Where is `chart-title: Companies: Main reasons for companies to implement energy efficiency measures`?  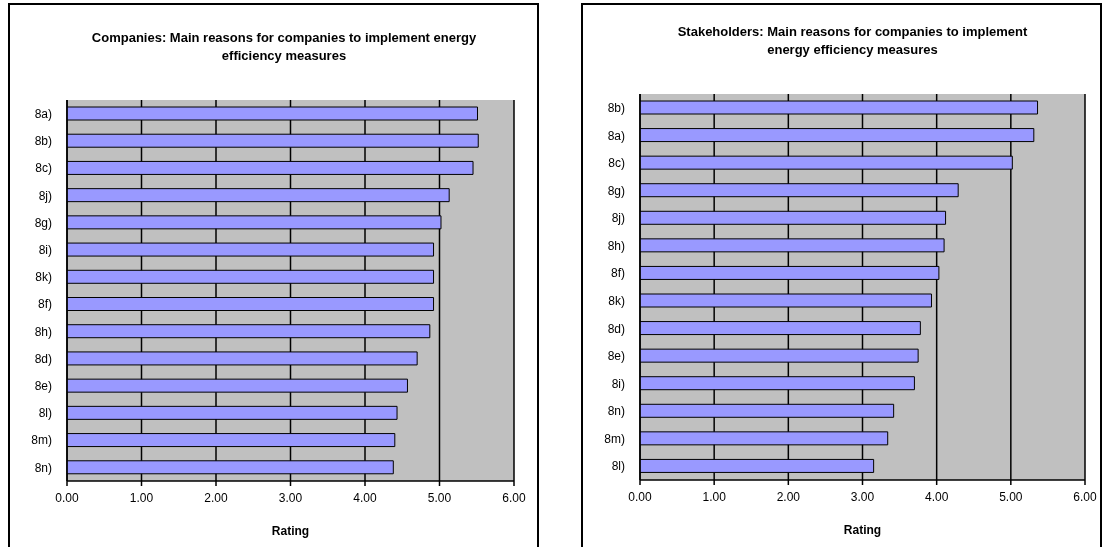
chart-title: Companies: Main reasons for companies to implement energy efficiency measures is located at coordinates (284, 47).